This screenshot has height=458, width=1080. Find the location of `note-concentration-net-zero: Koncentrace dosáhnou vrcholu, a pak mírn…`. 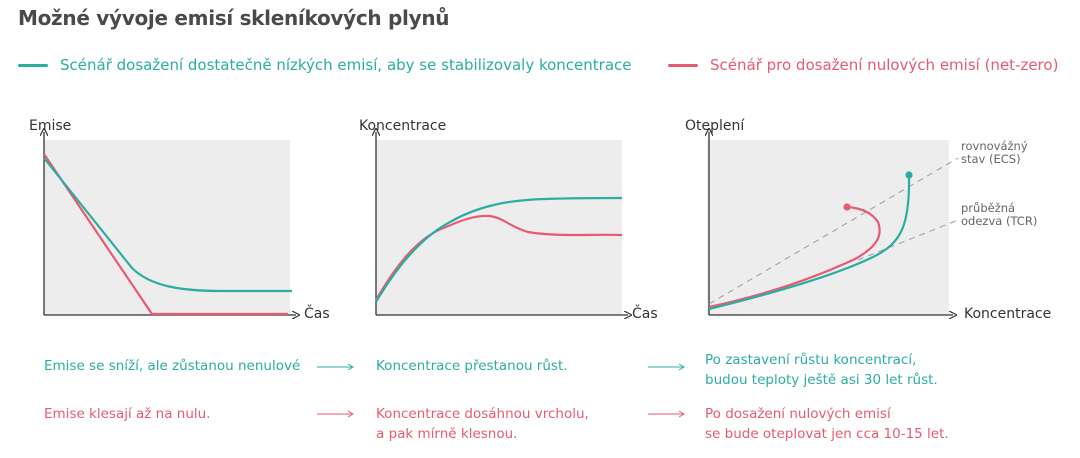

note-concentration-net-zero: Koncentrace dosáhnou vrcholu, a pak mírn… is located at coordinates (482, 424).